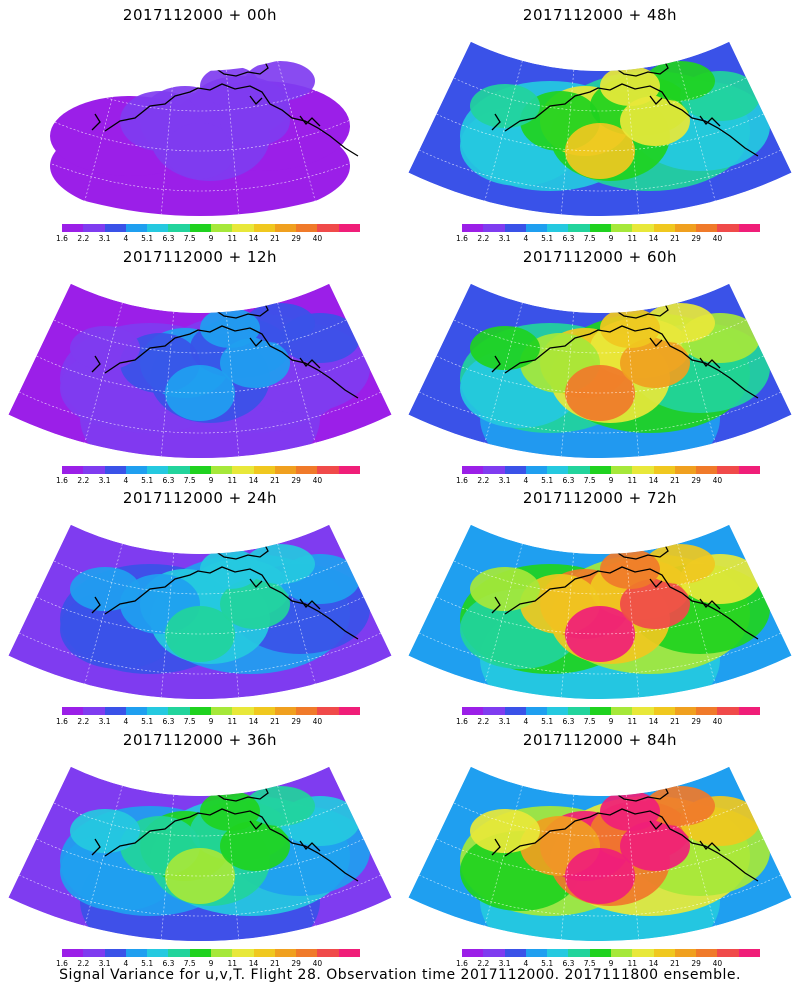 This screenshot has height=1000, width=800. Describe the element at coordinates (600, 257) in the screenshot. I see `panel-title: 2017112000 + 60h` at that location.